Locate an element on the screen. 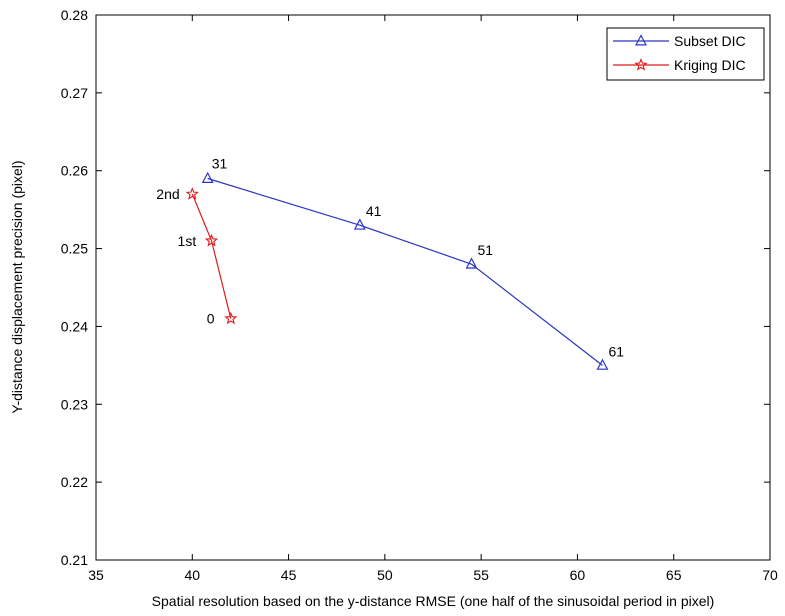  data-point-label: 2nd is located at coordinates (167, 194).